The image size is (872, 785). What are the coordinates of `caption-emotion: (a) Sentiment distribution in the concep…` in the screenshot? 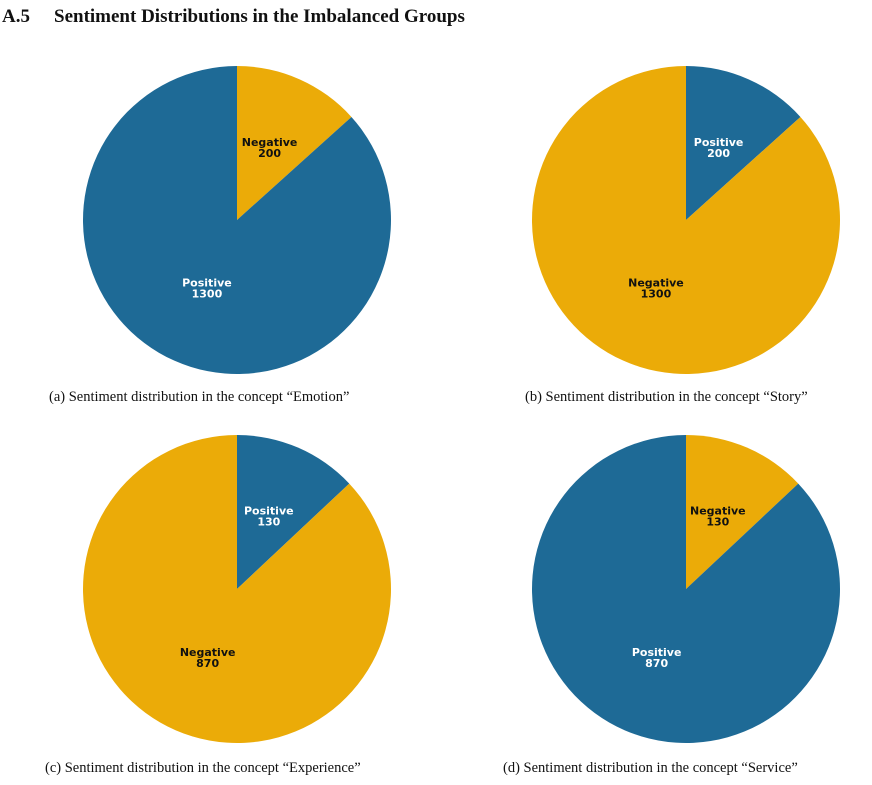 It's located at (199, 397).